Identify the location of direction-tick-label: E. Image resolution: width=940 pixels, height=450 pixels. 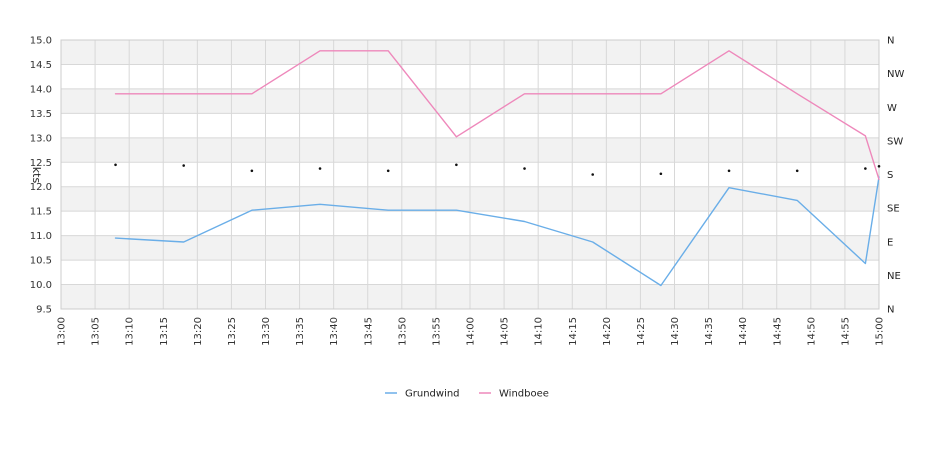
(890, 242).